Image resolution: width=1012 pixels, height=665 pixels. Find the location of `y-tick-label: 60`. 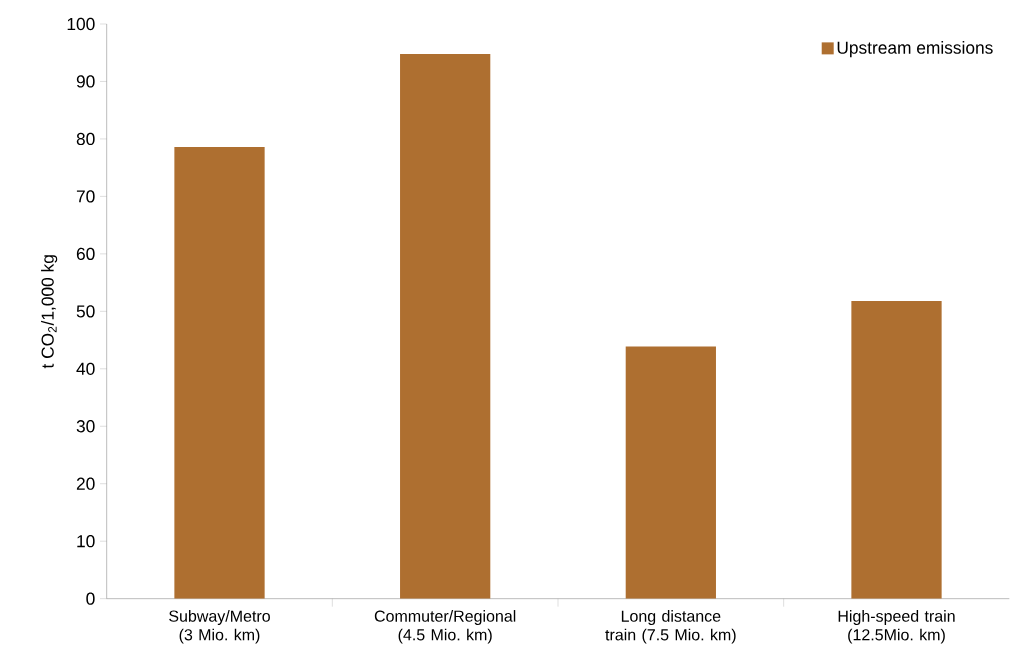

y-tick-label: 60 is located at coordinates (85, 253).